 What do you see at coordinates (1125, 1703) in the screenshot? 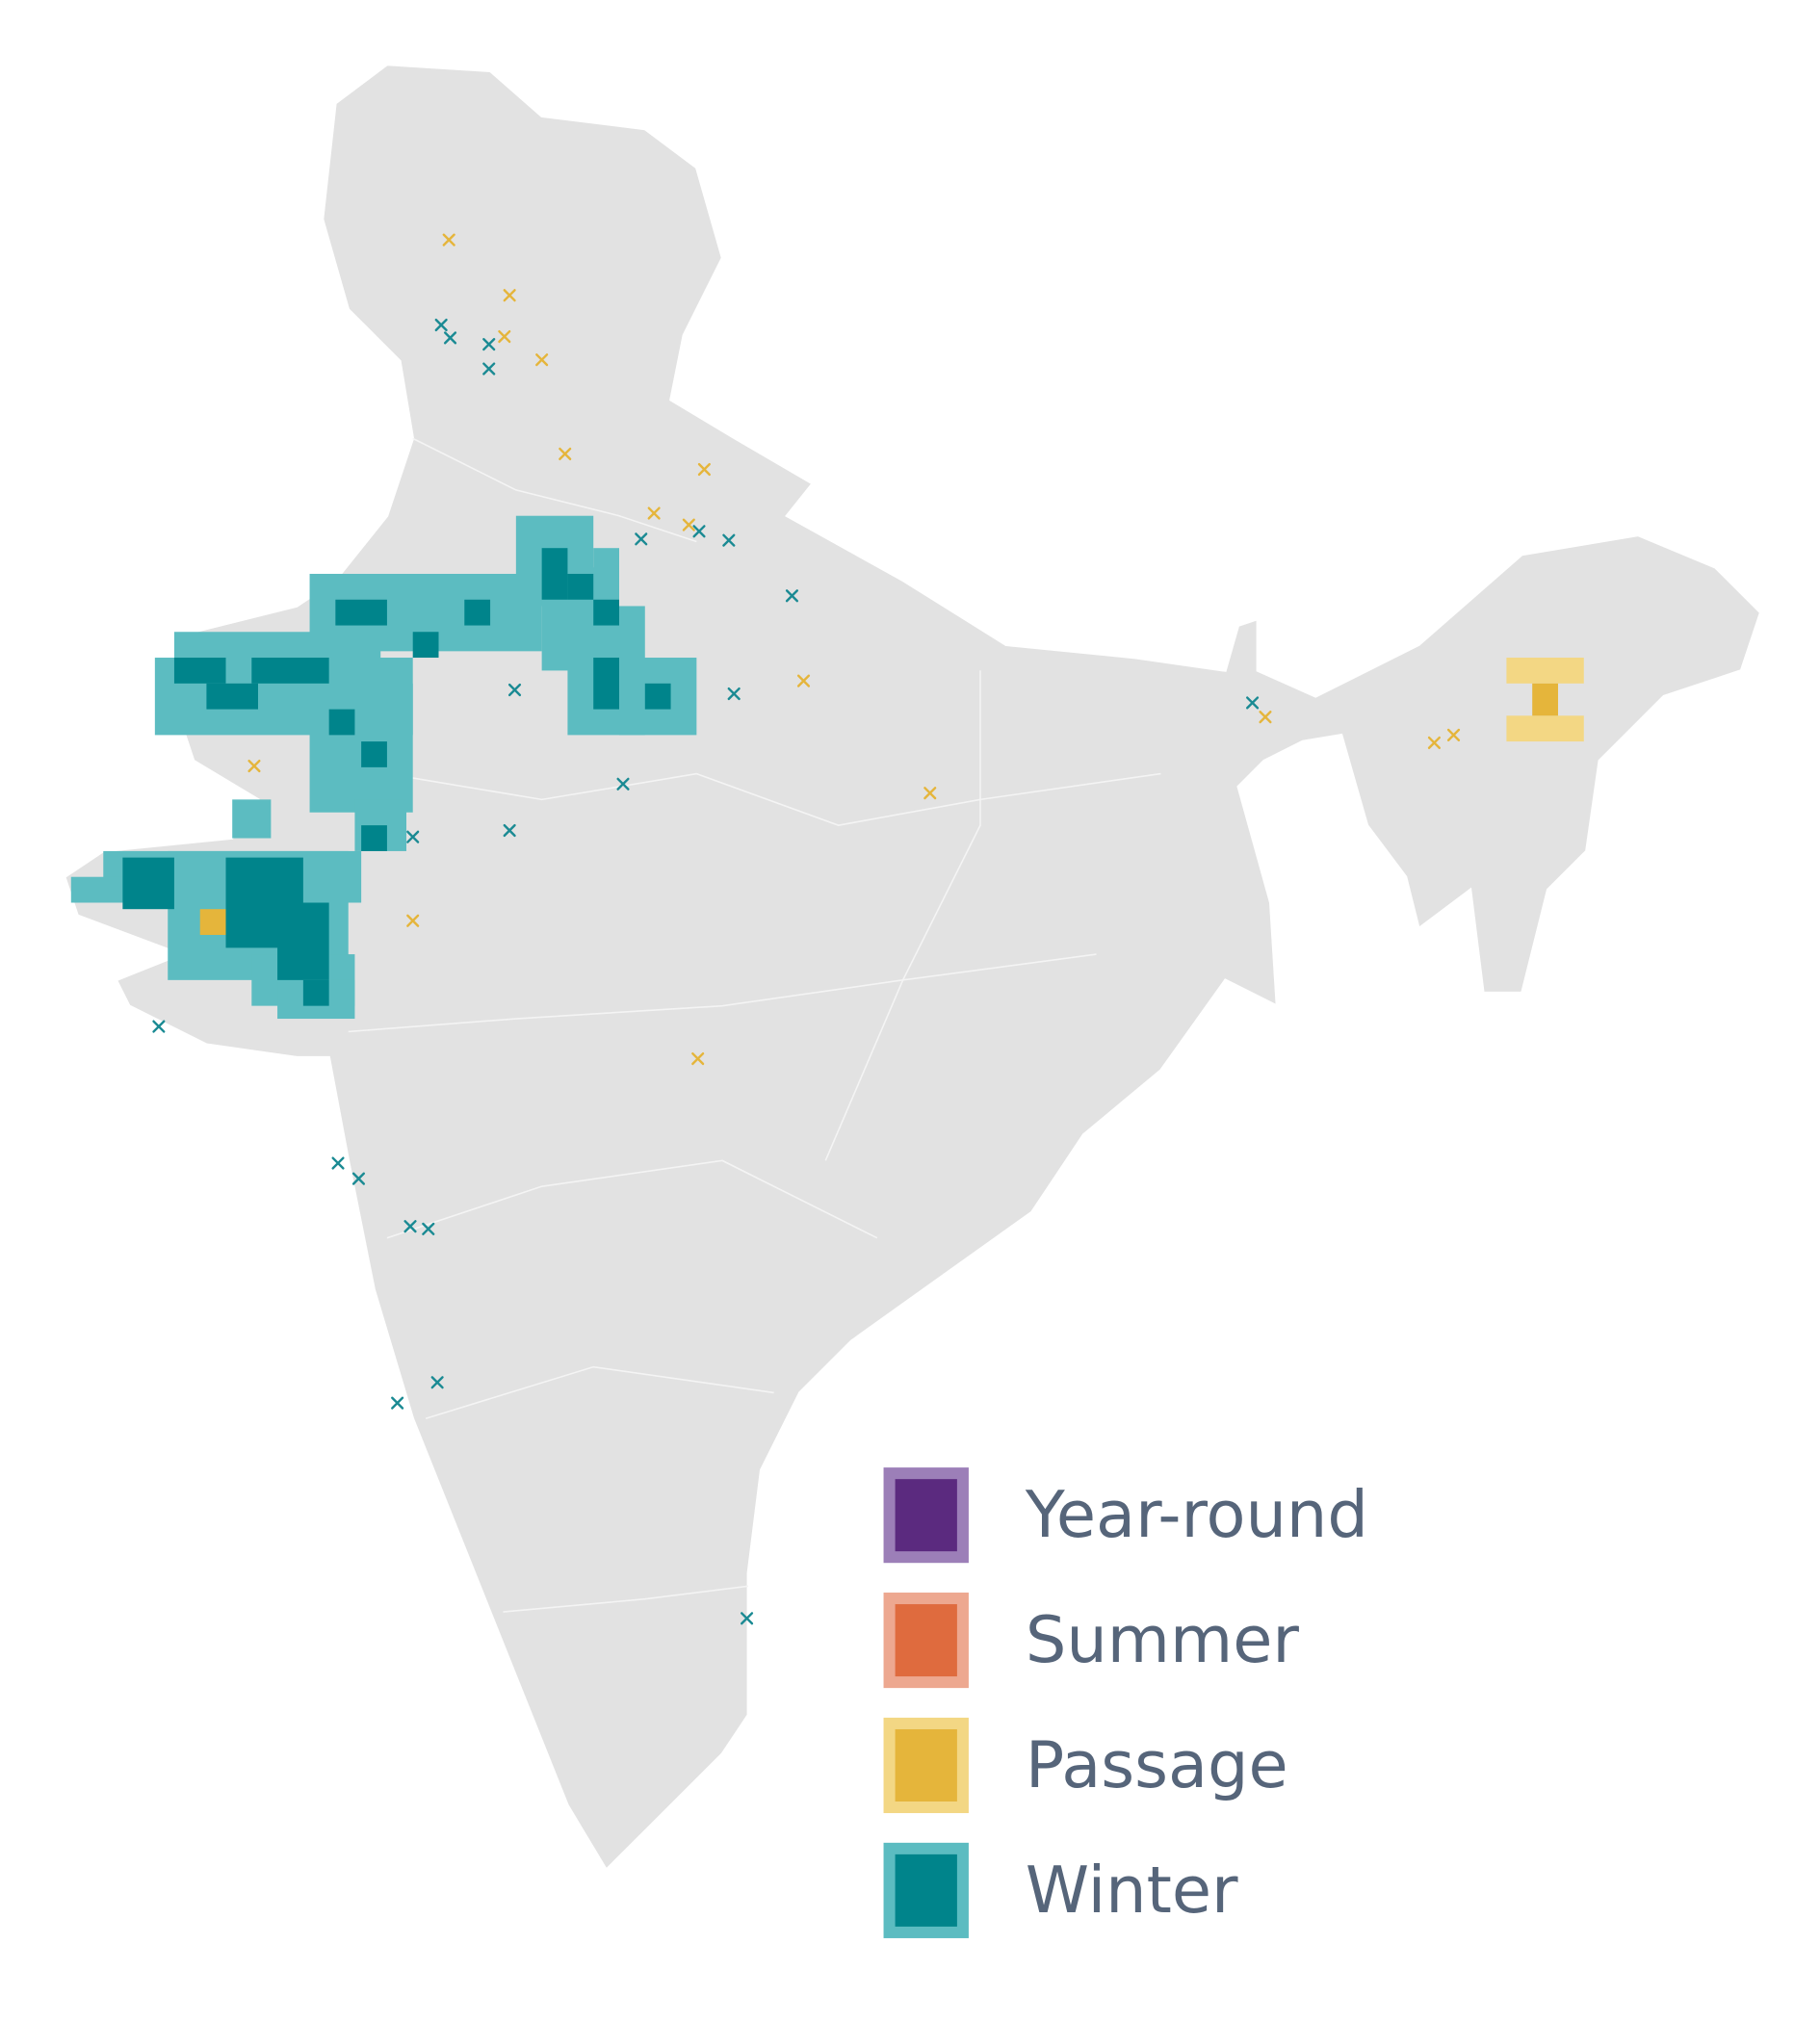
I see `legend: Year-round Summer Passage Winter` at bounding box center [1125, 1703].